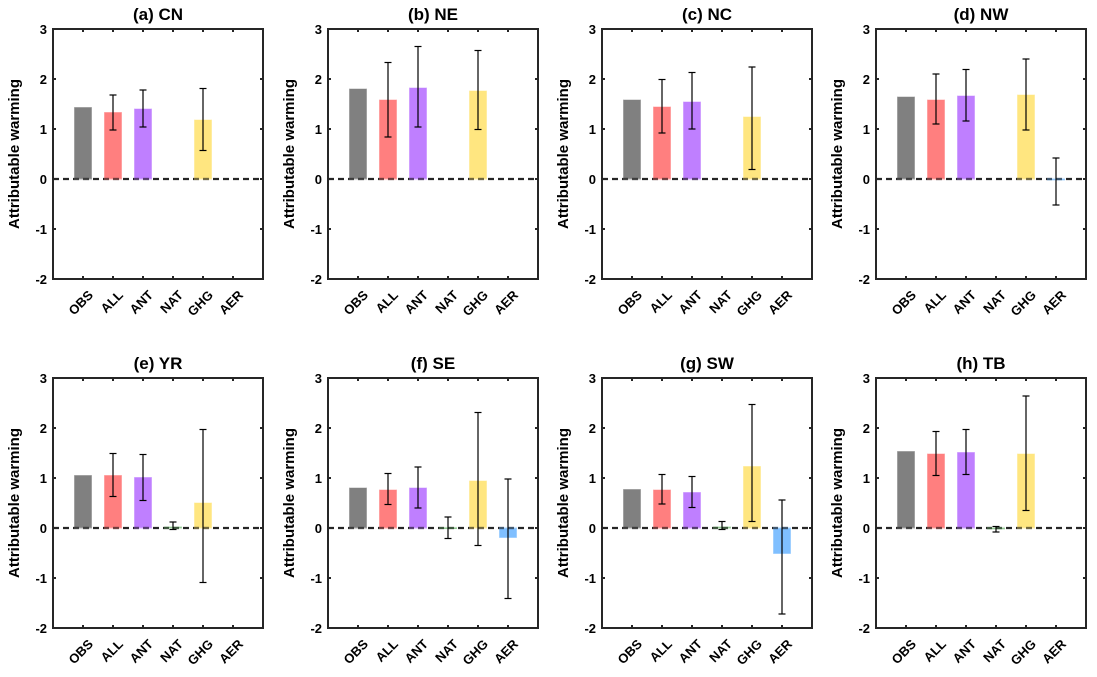 The width and height of the screenshot is (1097, 677). I want to click on bar-overlay-ghg, so click(1026, 179).